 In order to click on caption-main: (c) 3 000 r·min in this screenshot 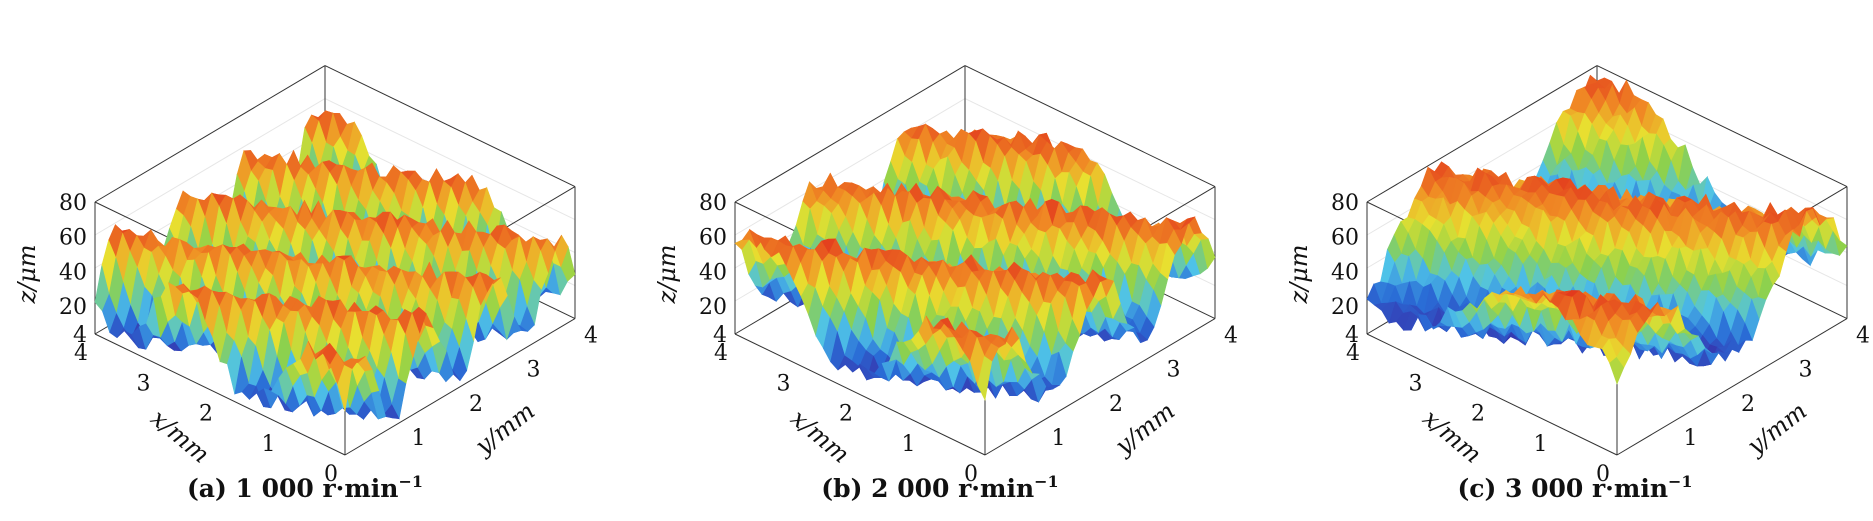, I will do `click(1562, 488)`.